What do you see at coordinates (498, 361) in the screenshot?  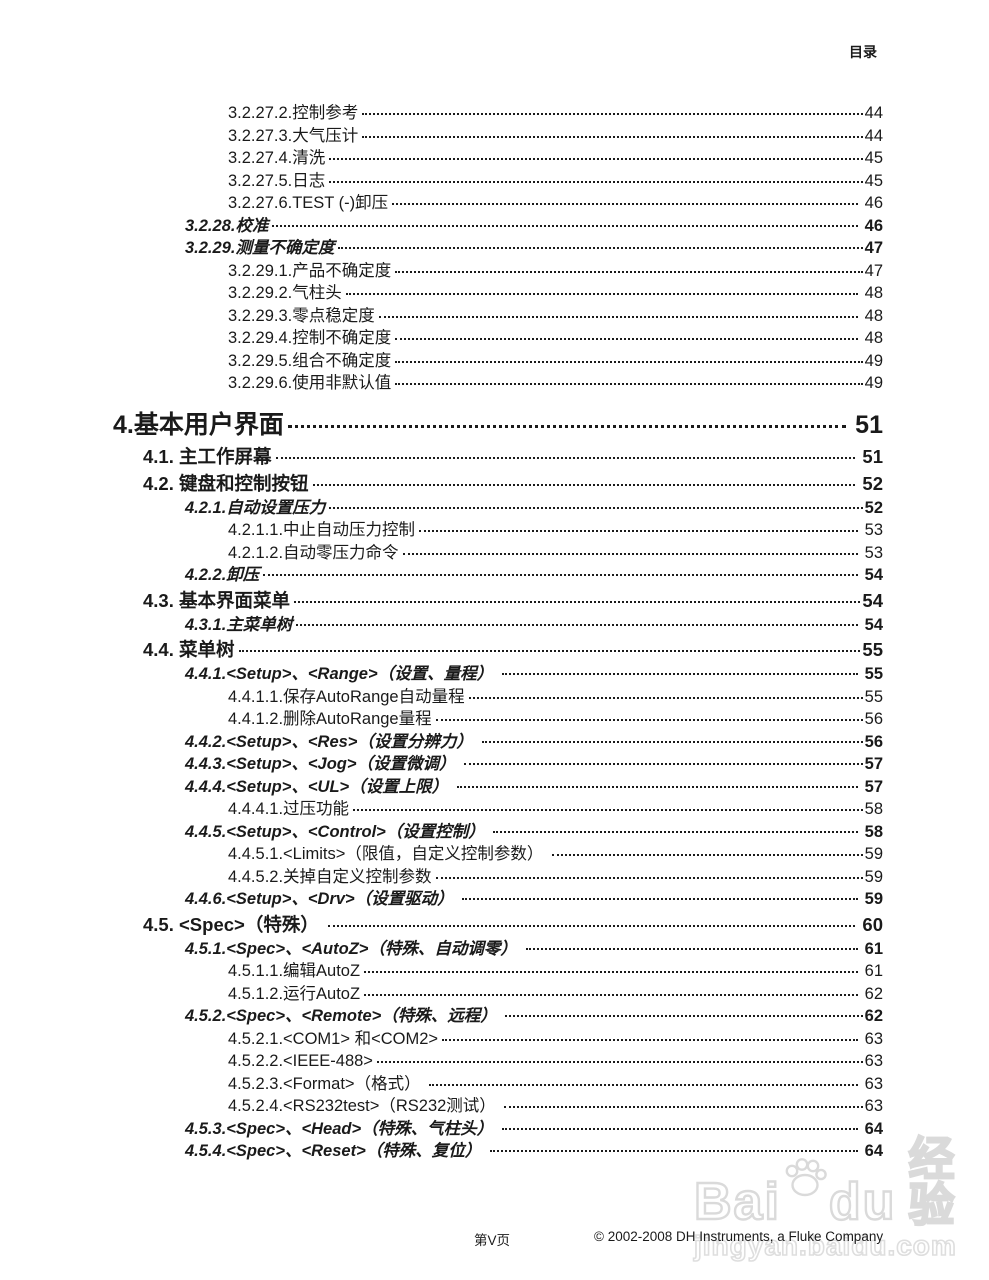 I see `toc-entry: 3.2.29.5.组合不确定度 49` at bounding box center [498, 361].